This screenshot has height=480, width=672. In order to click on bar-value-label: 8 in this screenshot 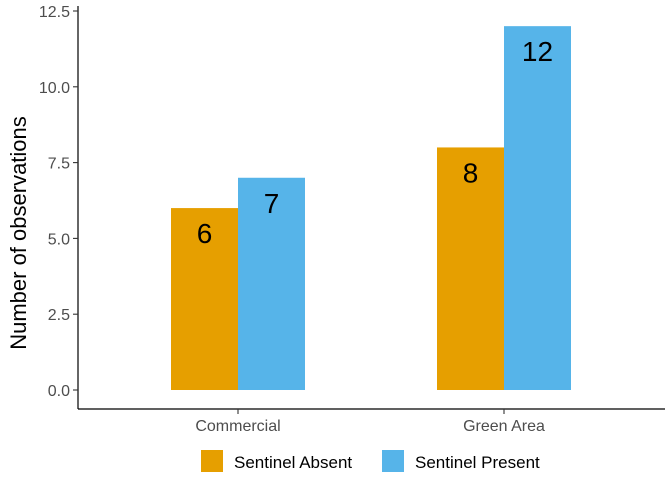, I will do `click(471, 172)`.